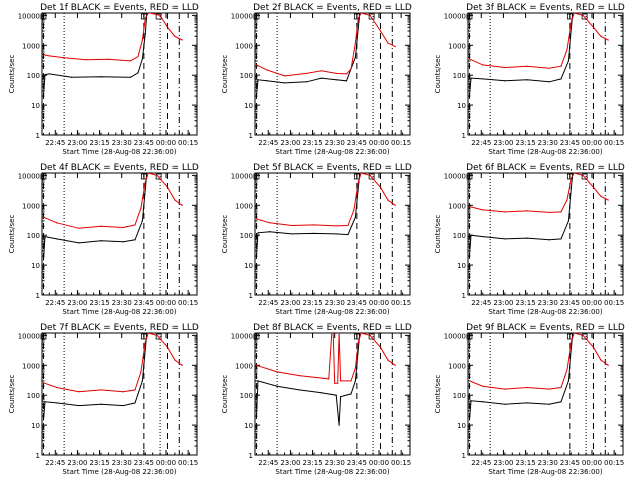 Image resolution: width=640 pixels, height=480 pixels. What do you see at coordinates (332, 8) in the screenshot?
I see `panel-title: Det 2f BLACK = Events, RED = LLD` at bounding box center [332, 8].